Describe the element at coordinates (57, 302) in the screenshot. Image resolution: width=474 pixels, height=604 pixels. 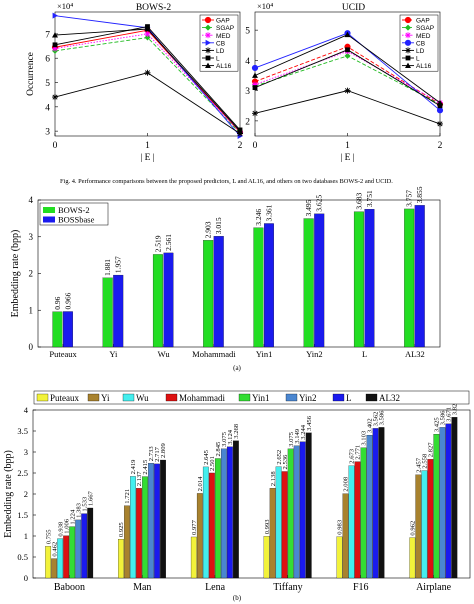
I see `bar-value-label: 0.96` at that location.